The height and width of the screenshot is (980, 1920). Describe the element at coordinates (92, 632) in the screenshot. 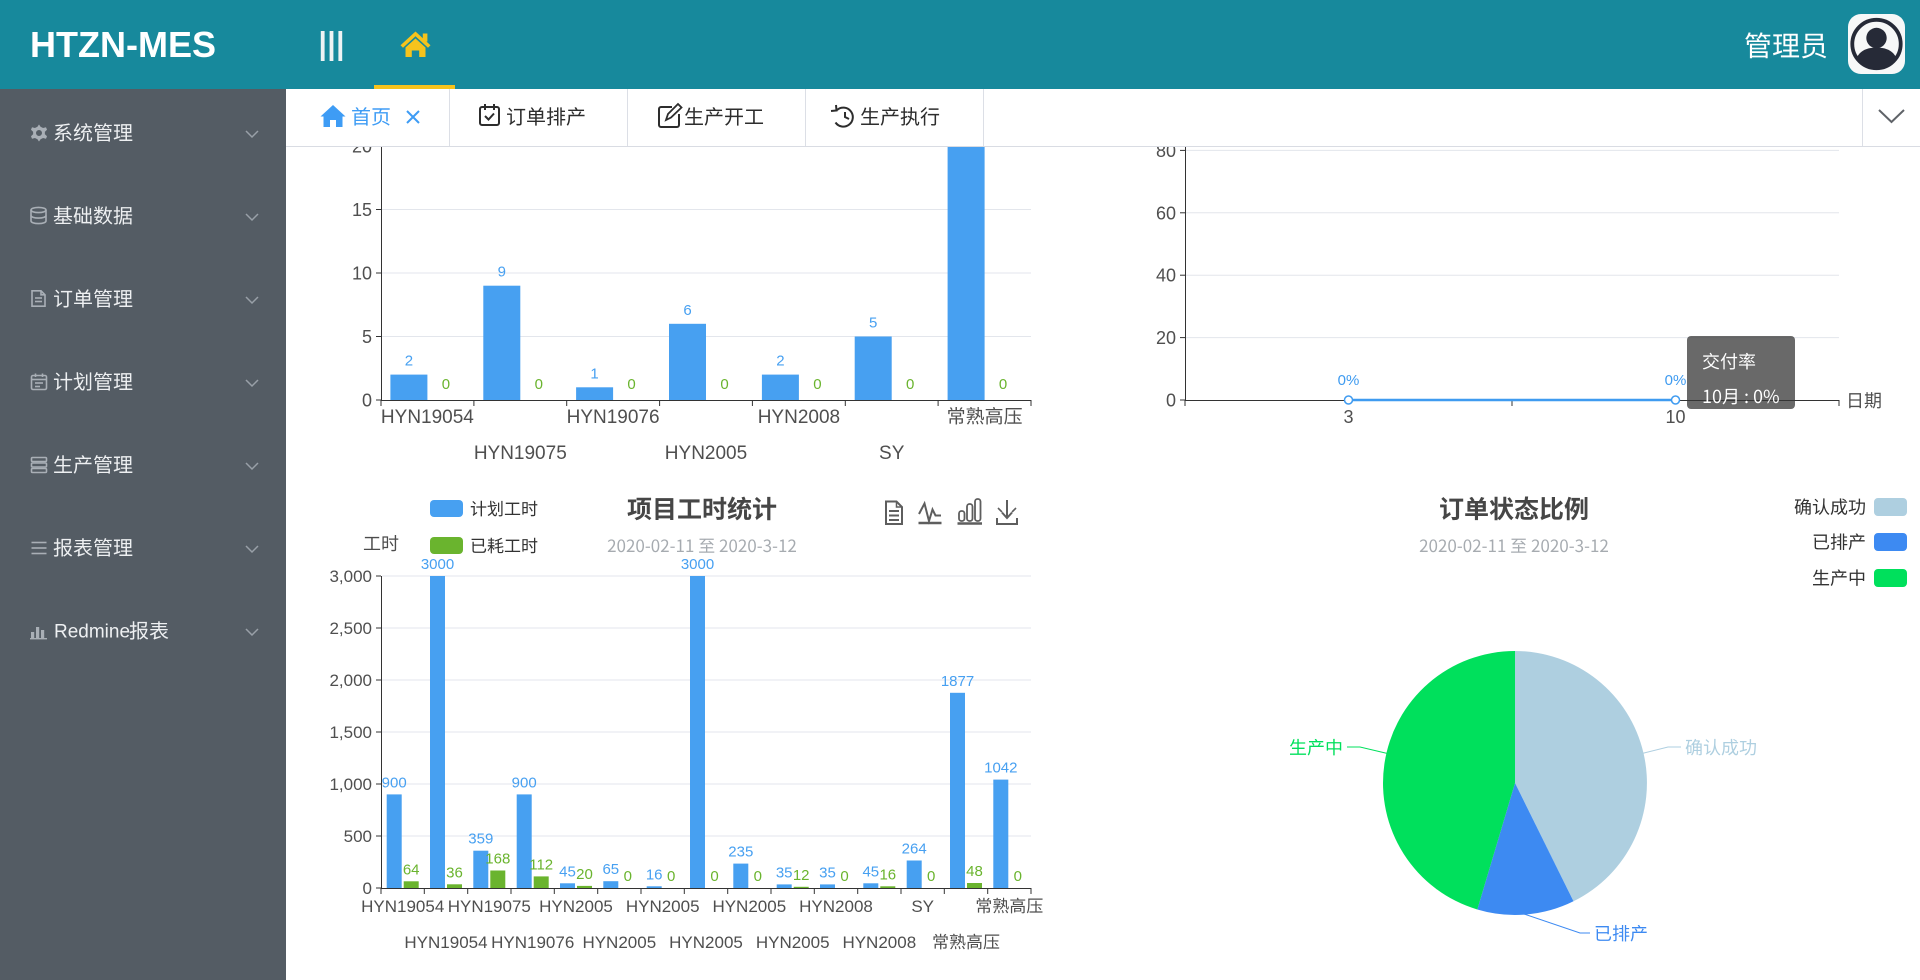

I see `svg-text: Redmine` at that location.